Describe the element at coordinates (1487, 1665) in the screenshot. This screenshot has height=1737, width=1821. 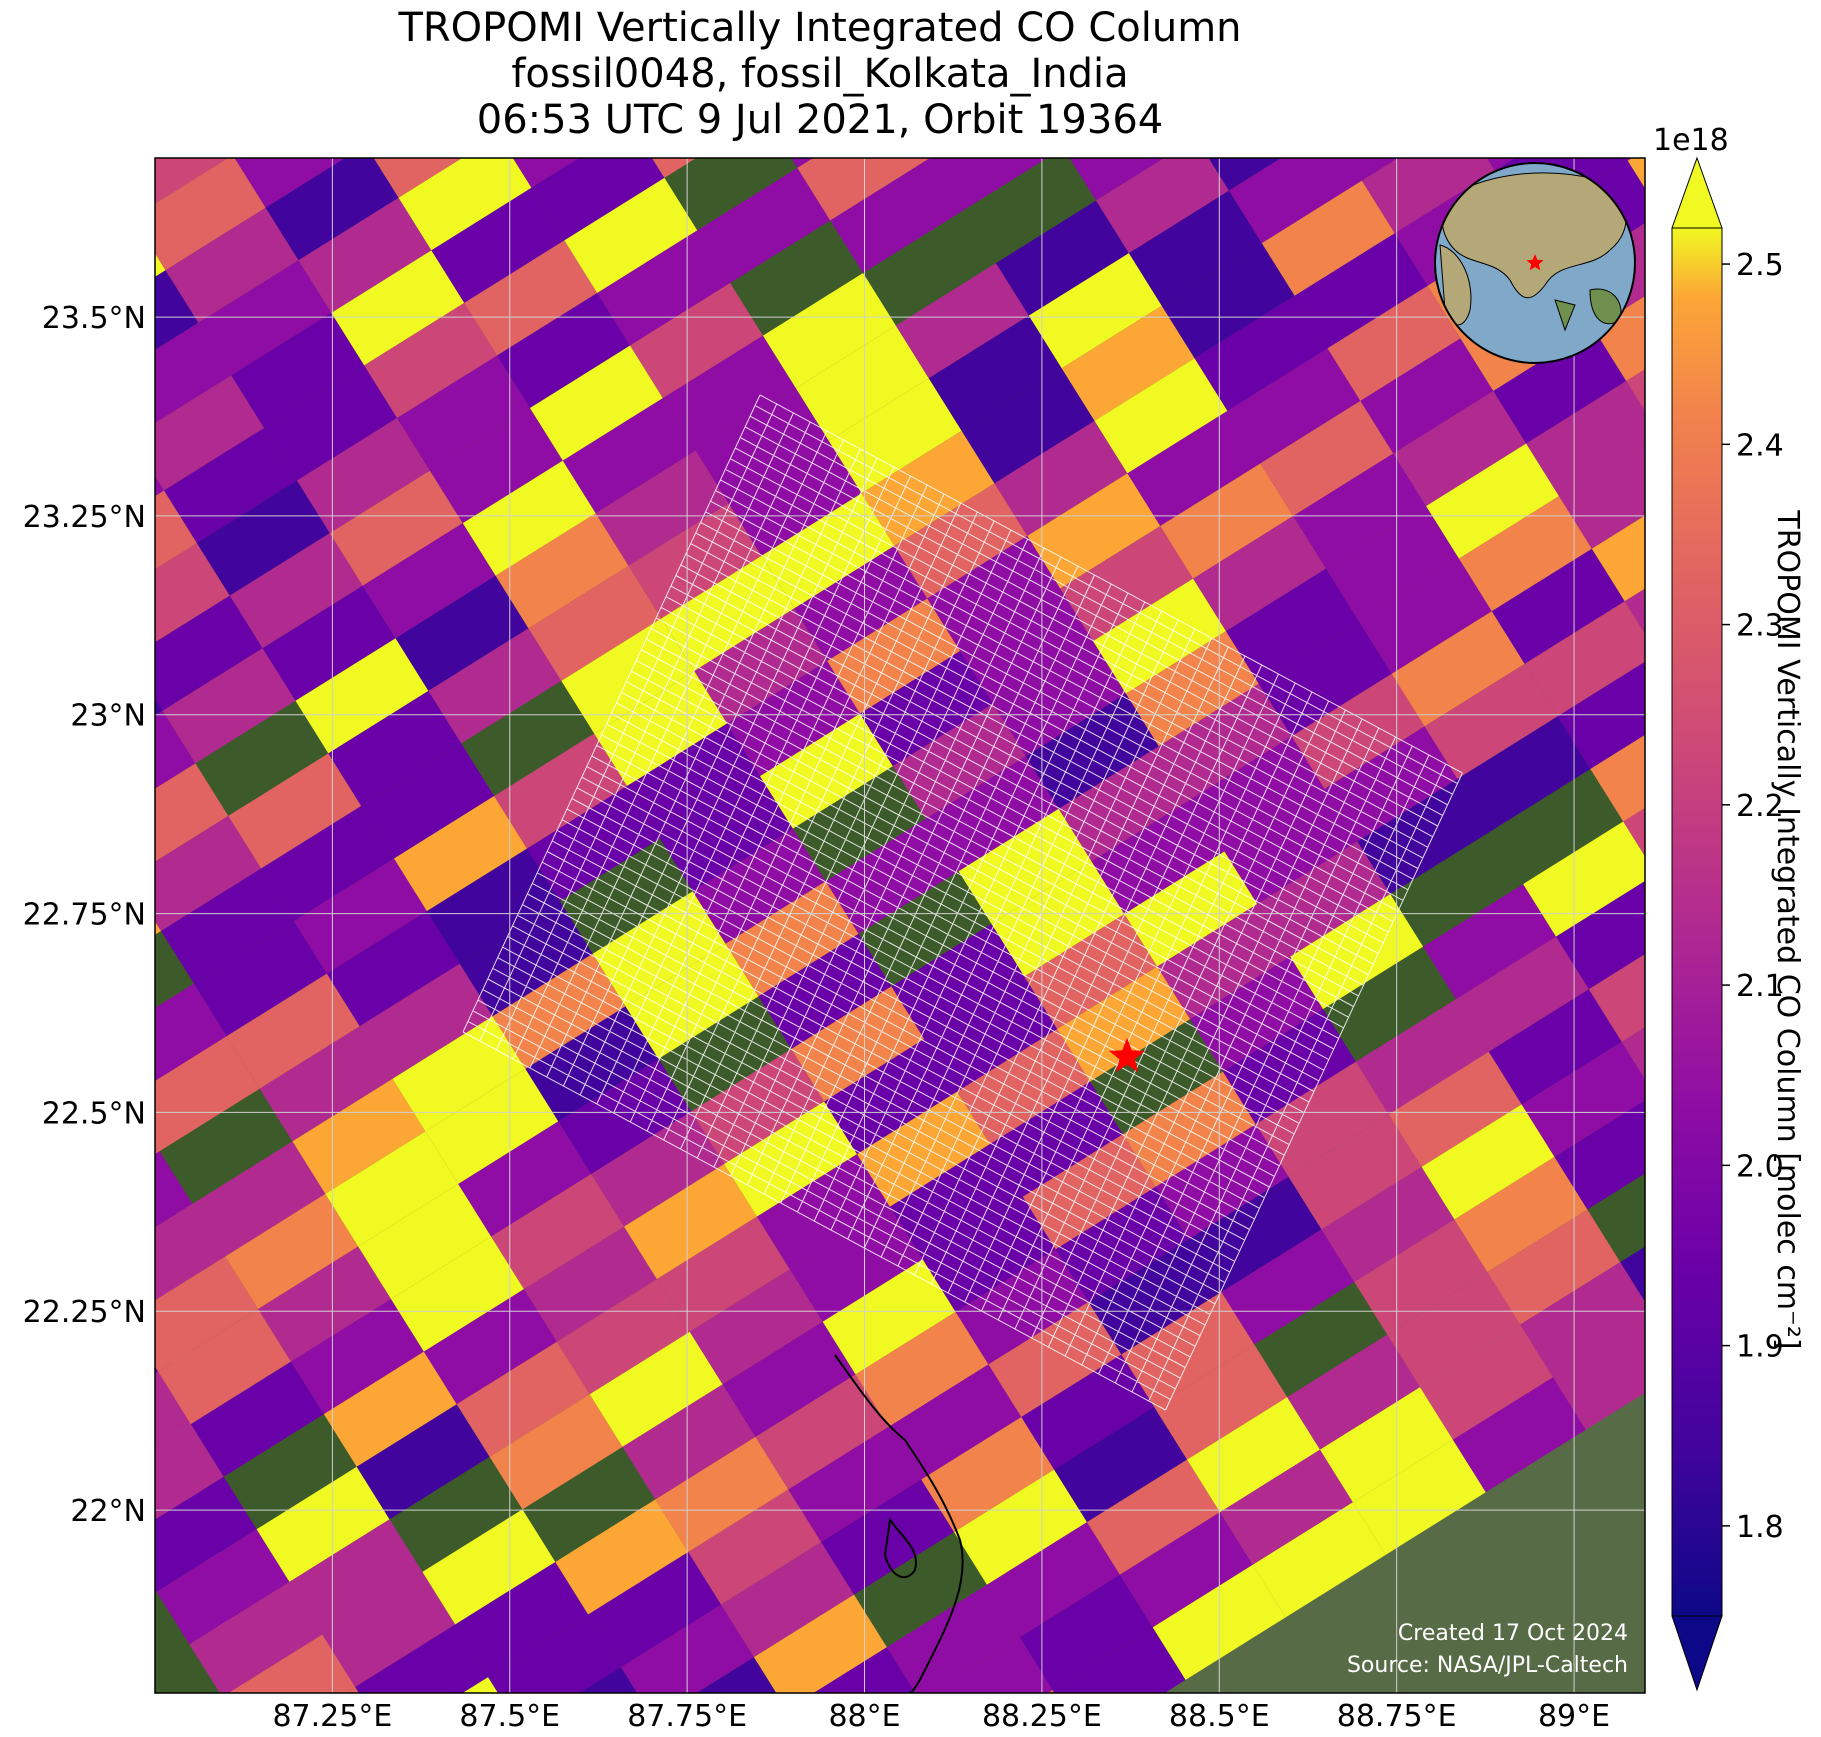
I see `source-credit: Source: NASA/JPL-Caltech` at that location.